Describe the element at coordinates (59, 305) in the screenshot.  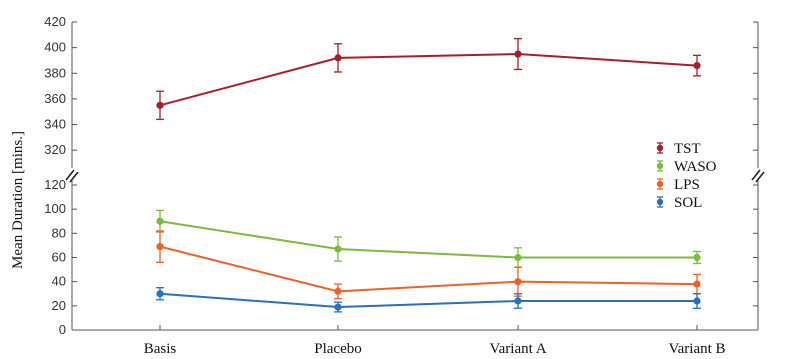
I see `y-tick-label: 20` at that location.